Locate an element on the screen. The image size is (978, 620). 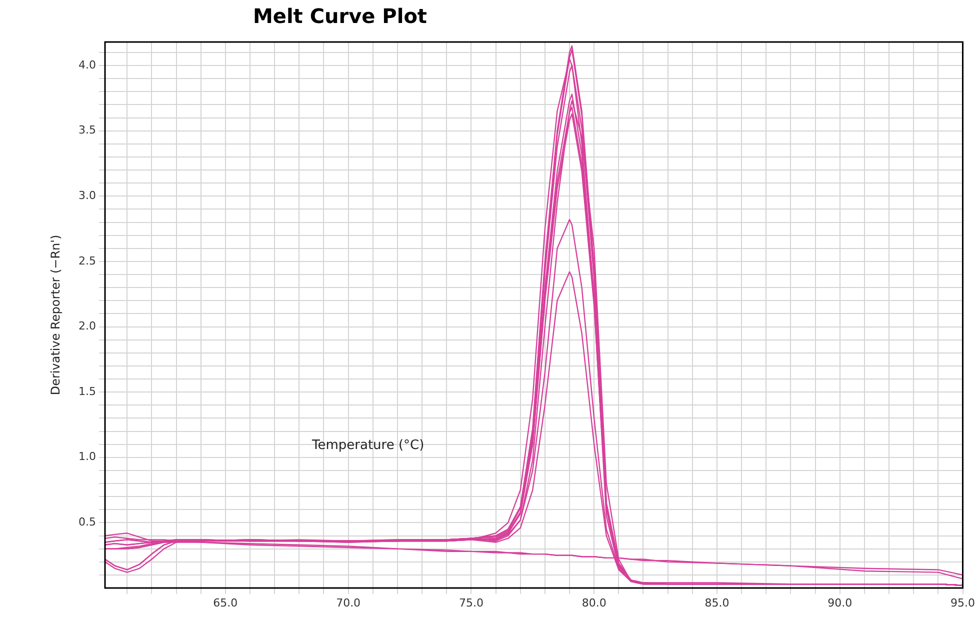
x-tick-label: 95.0 is located at coordinates (963, 603).